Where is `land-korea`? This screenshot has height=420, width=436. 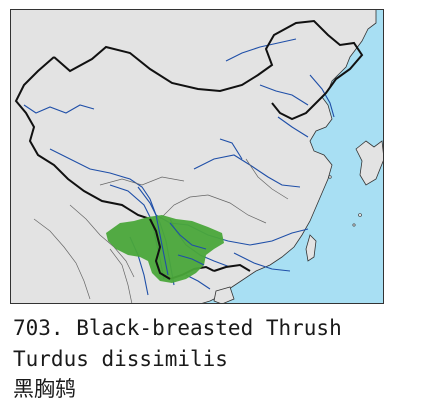 land-korea is located at coordinates (369, 163).